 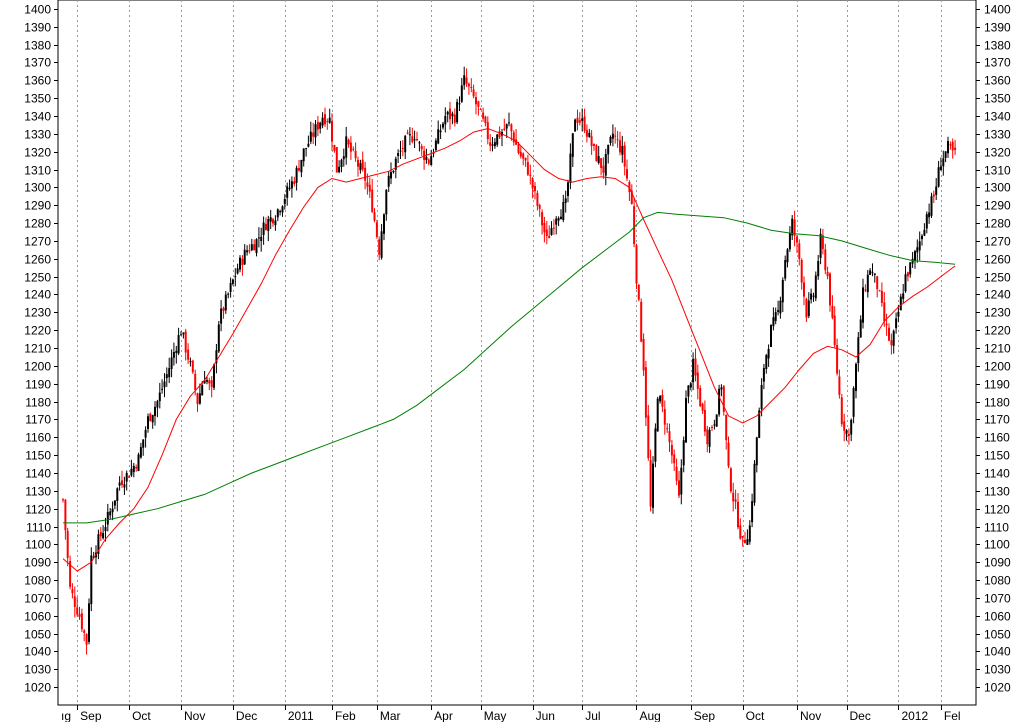 What do you see at coordinates (997, 420) in the screenshot?
I see `y-tick-label-right-15: 1170` at bounding box center [997, 420].